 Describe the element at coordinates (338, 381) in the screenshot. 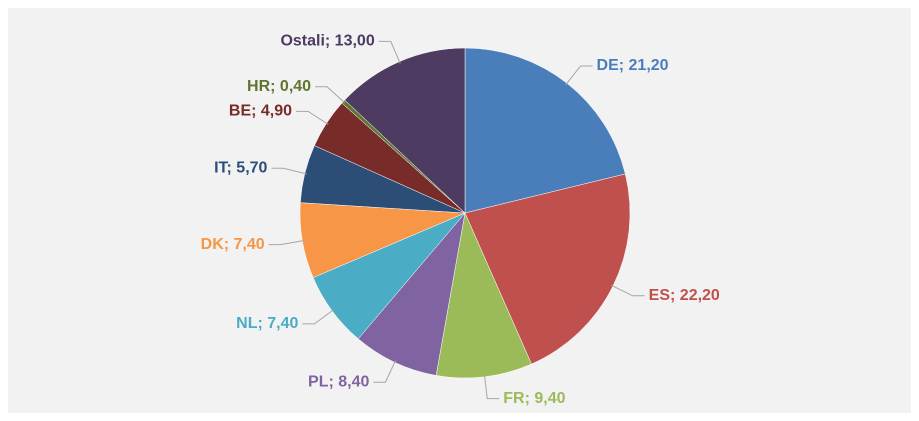

I see `data-label: PL; 8,40` at that location.